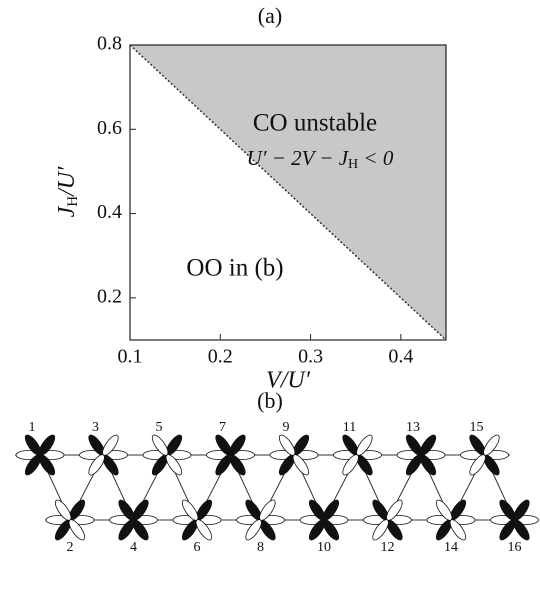 This screenshot has height=595, width=540. I want to click on condition-rest: < 0, so click(376, 158).